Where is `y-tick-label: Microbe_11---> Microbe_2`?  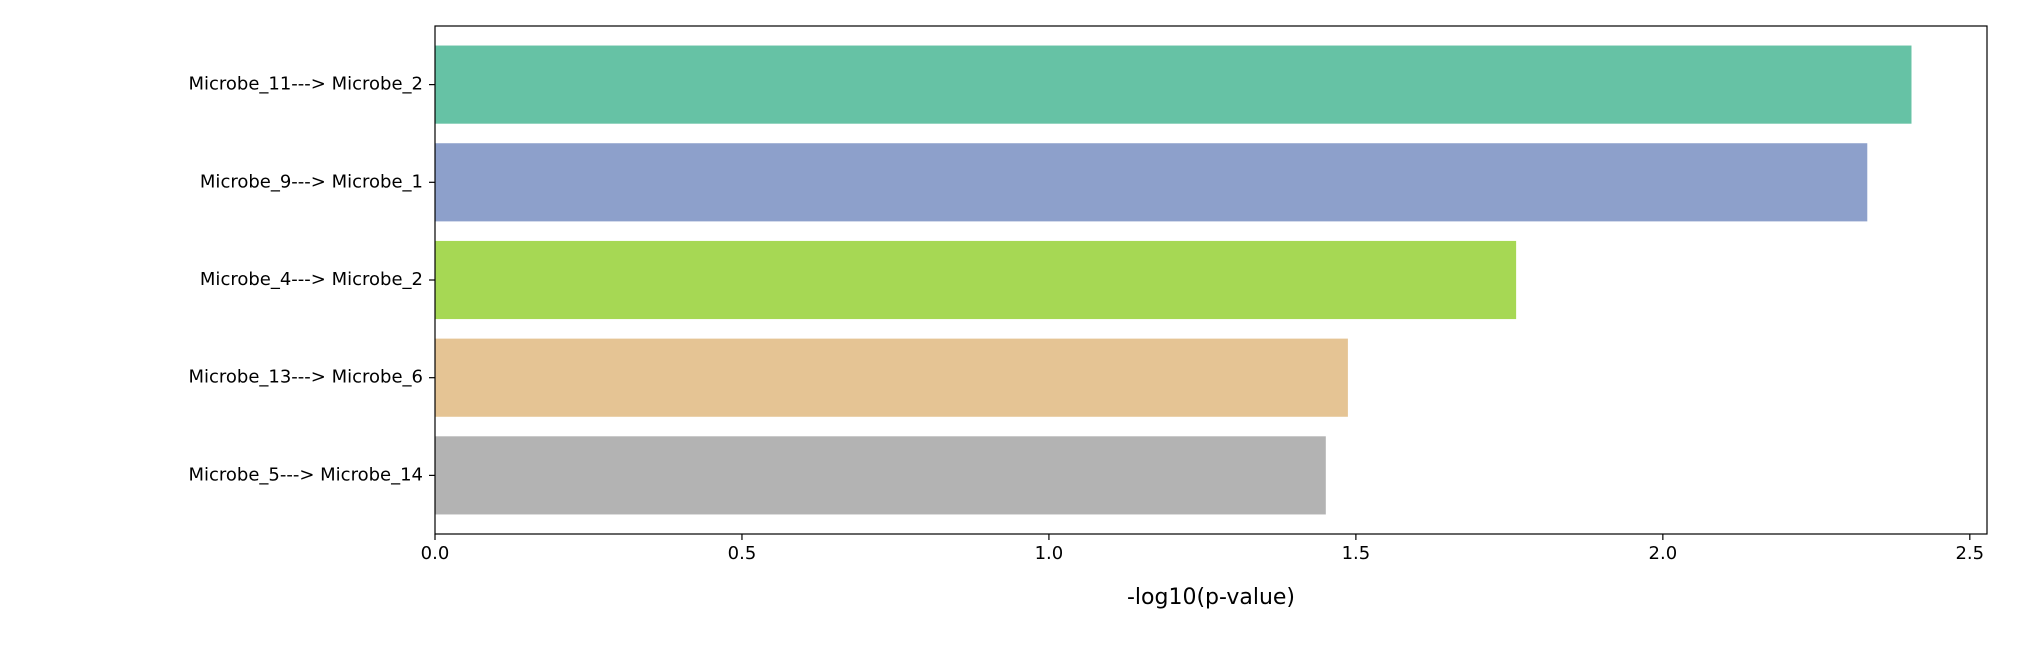
y-tick-label: Microbe_11---> Microbe_2 is located at coordinates (305, 84).